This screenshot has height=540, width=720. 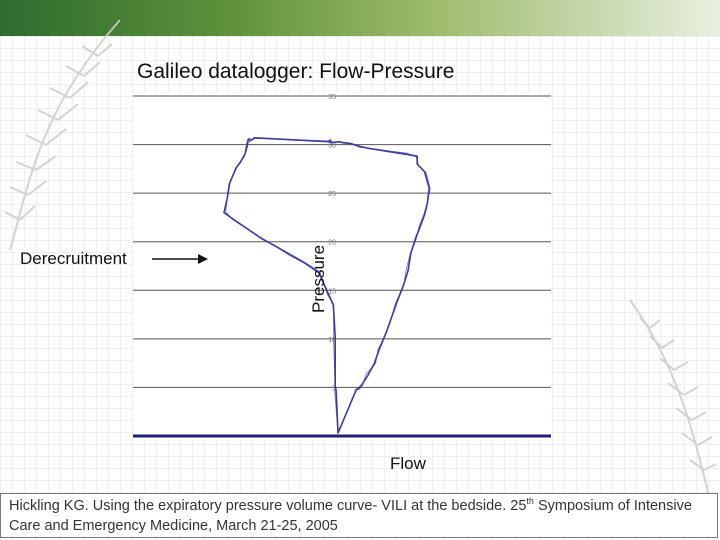 I want to click on y-tick-label: 20, so click(x=332, y=243).